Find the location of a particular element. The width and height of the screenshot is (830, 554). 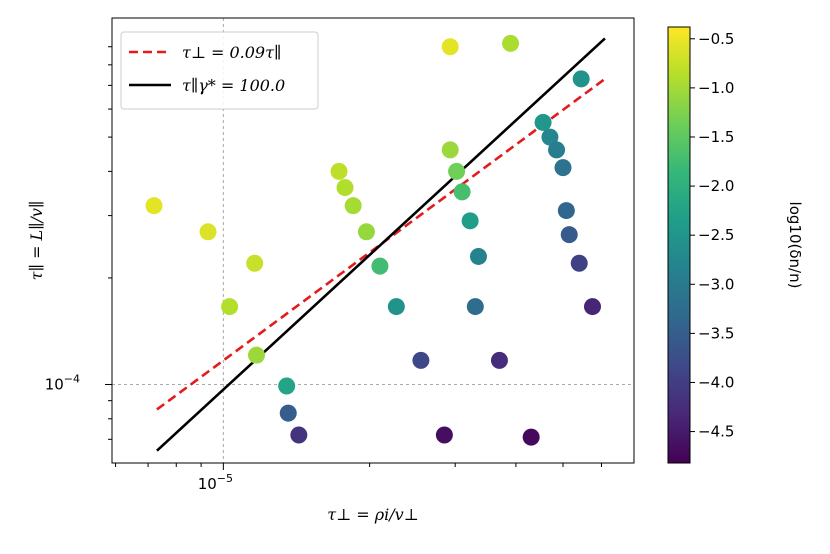

colorbar-tick-label: −4.0 is located at coordinates (716, 382).